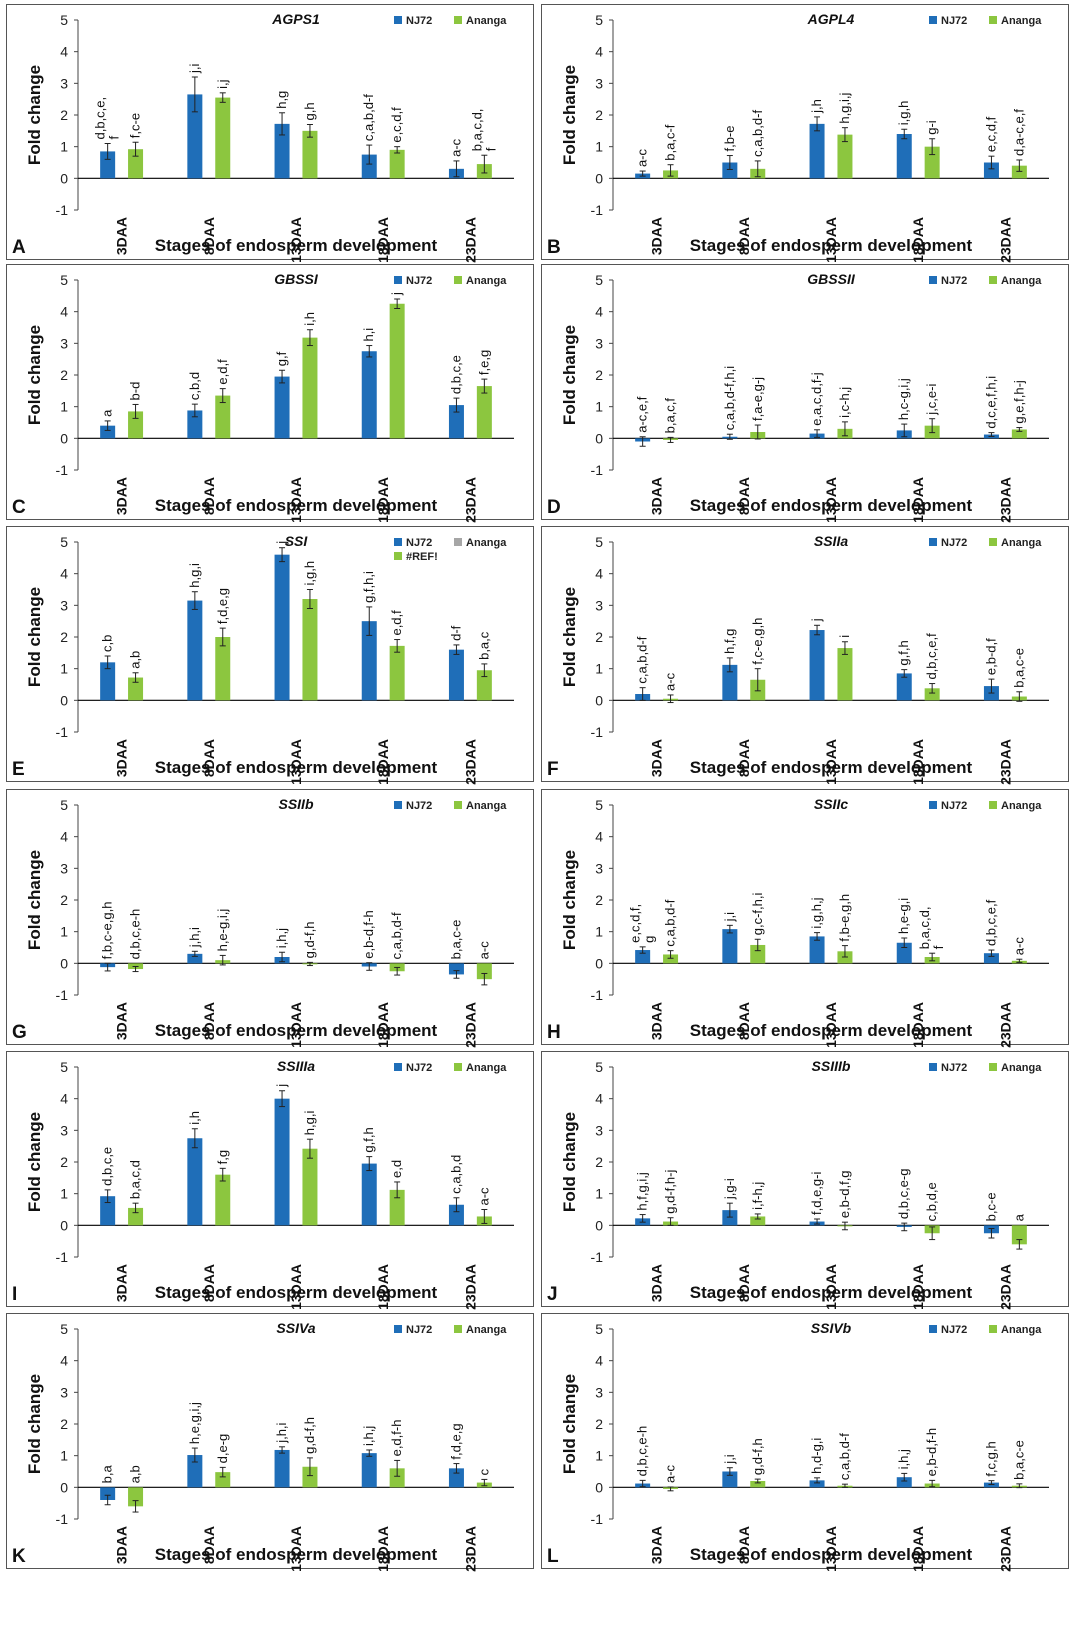  I want to click on panel-letter: K, so click(19, 1556).